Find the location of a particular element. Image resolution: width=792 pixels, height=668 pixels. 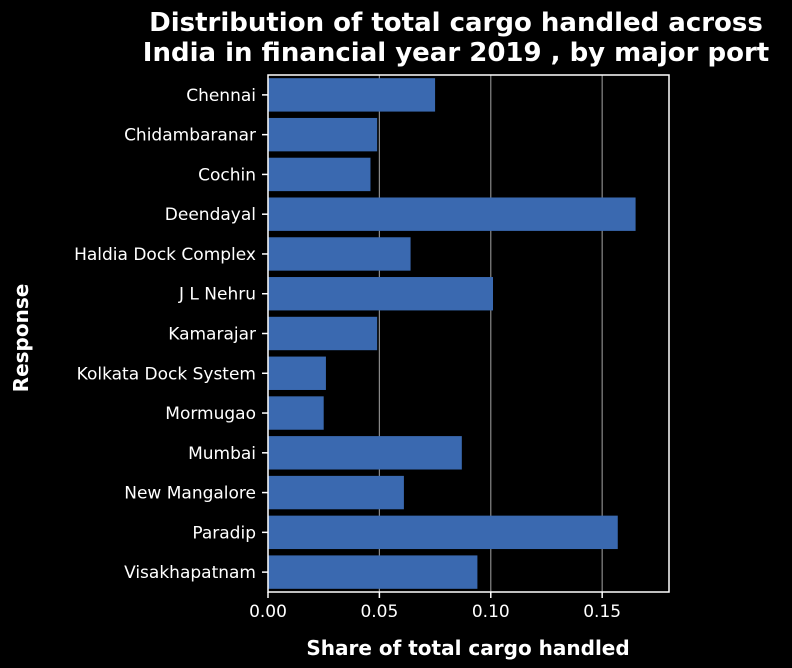

y-tick-label: Visakhapatnam is located at coordinates (190, 573).